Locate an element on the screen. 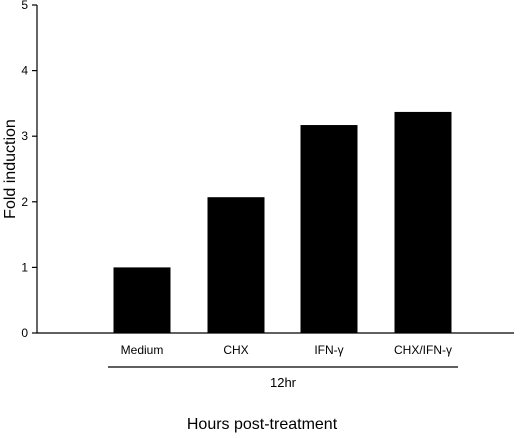 This screenshot has width=520, height=438. x-axis-title: Hours post-treatment is located at coordinates (262, 424).